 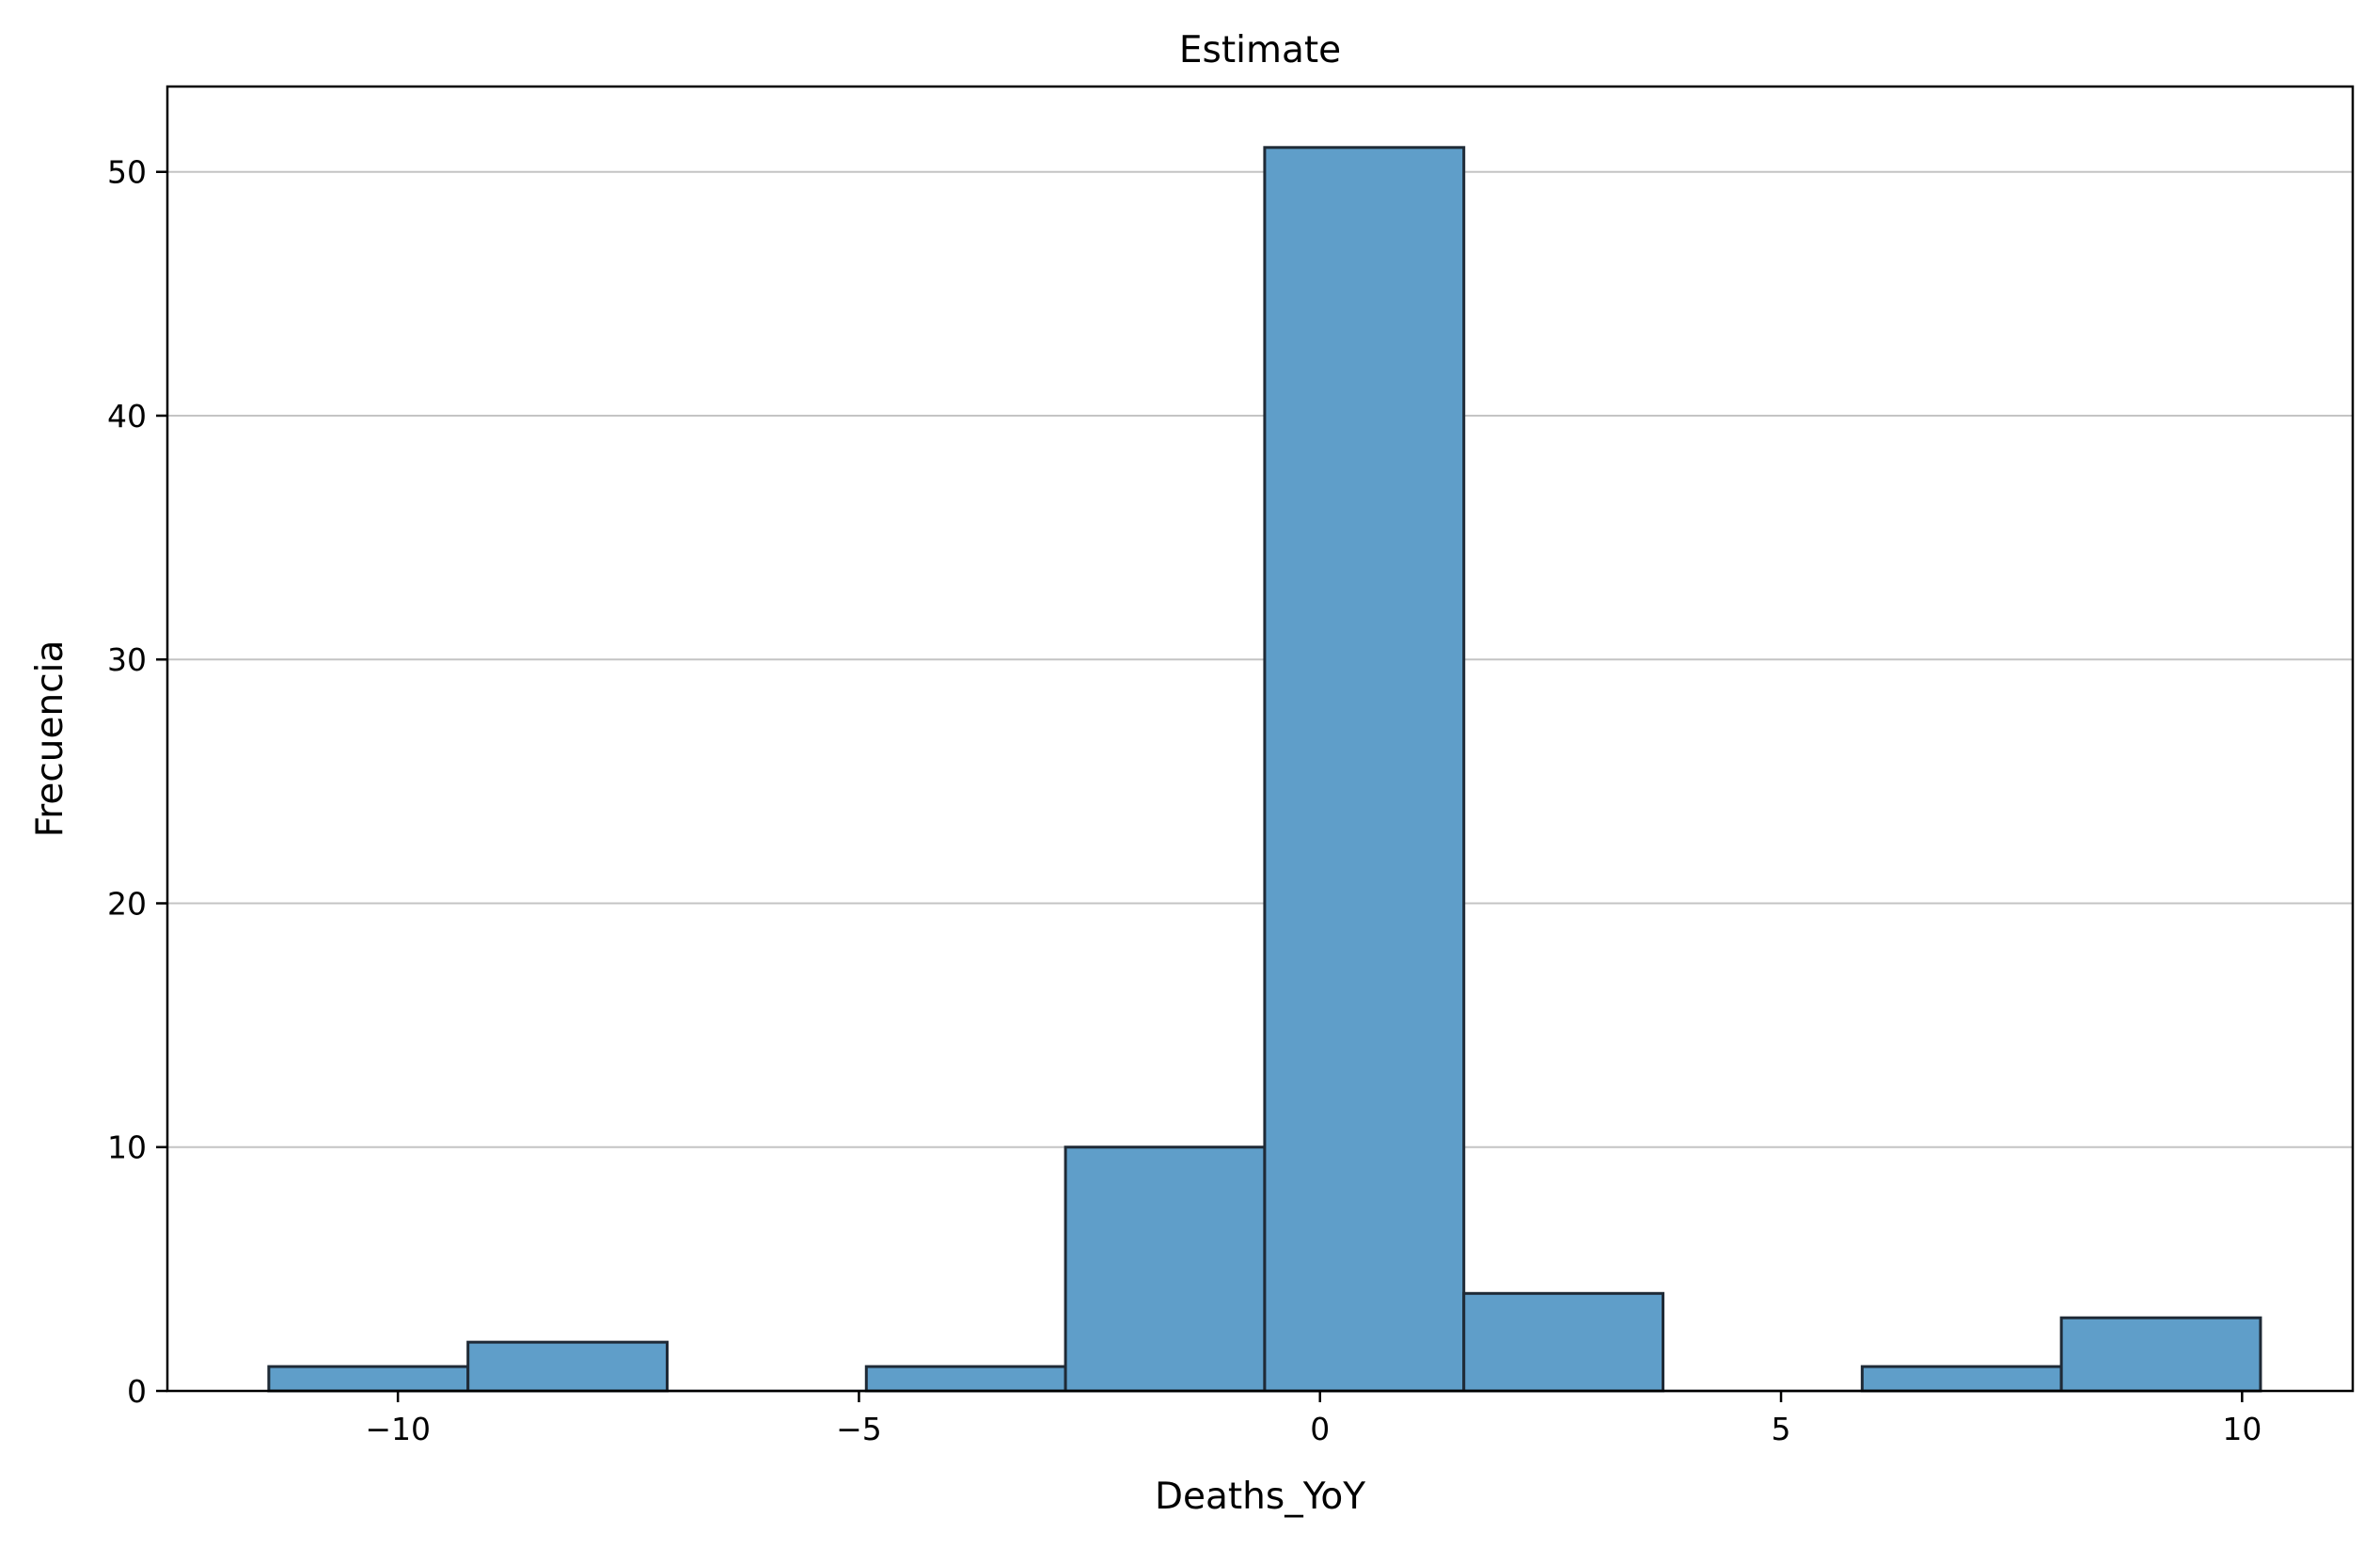 I want to click on x-axis-ticks: −10 −5 0 5 10, so click(x=1313, y=1419).